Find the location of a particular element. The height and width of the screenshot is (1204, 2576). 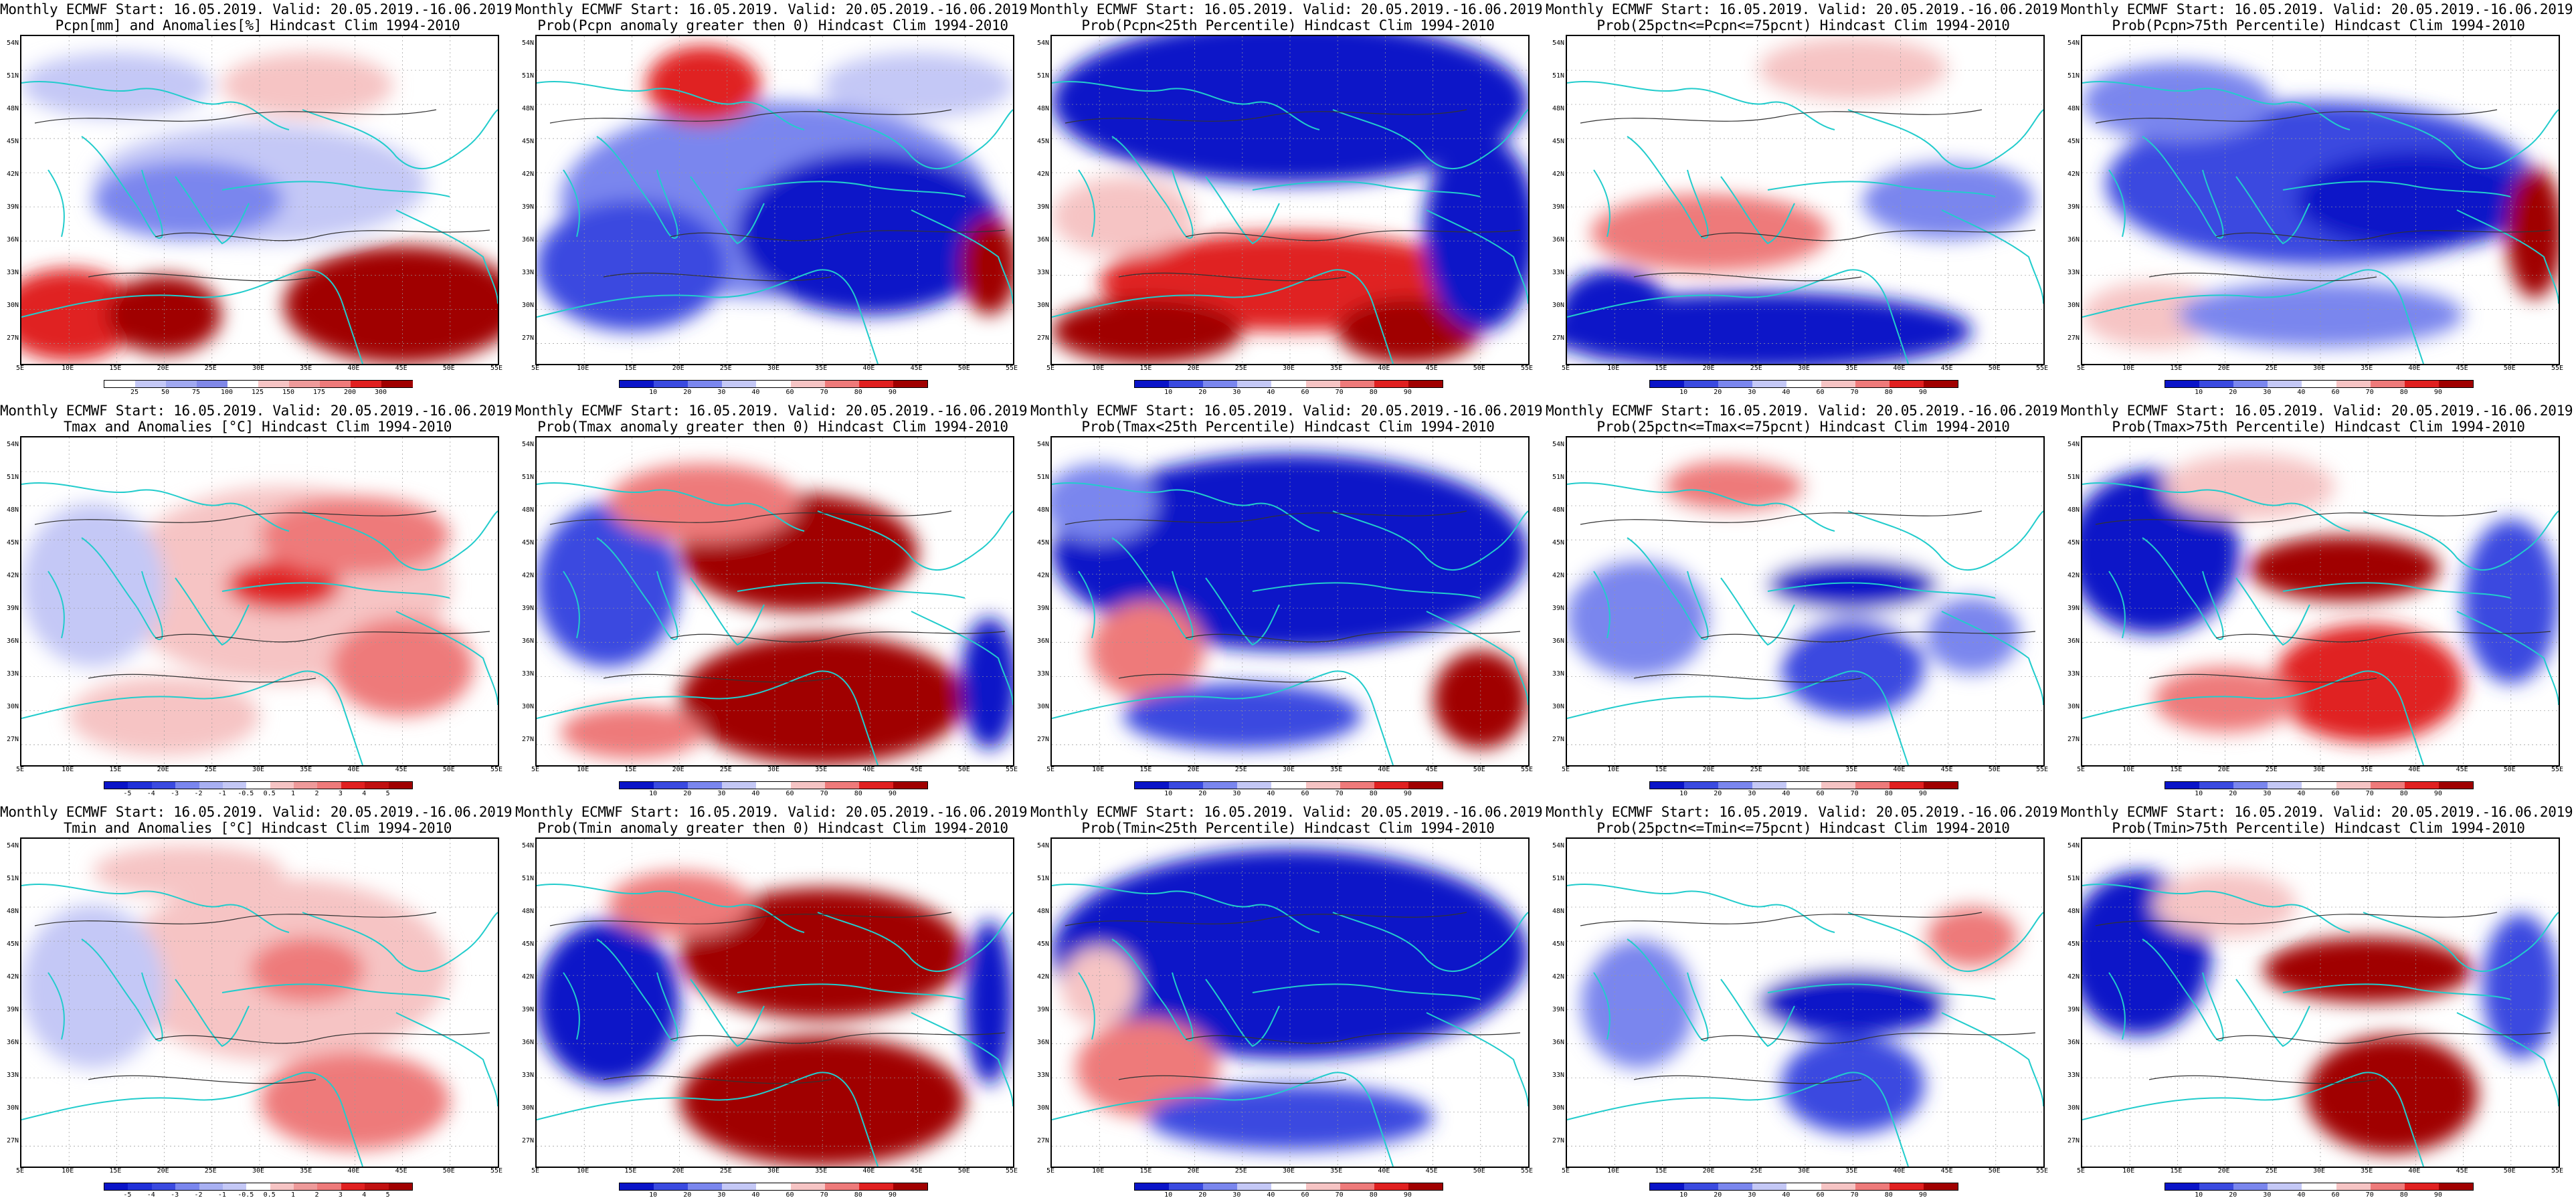

colorbar-label: -1 is located at coordinates (221, 793).